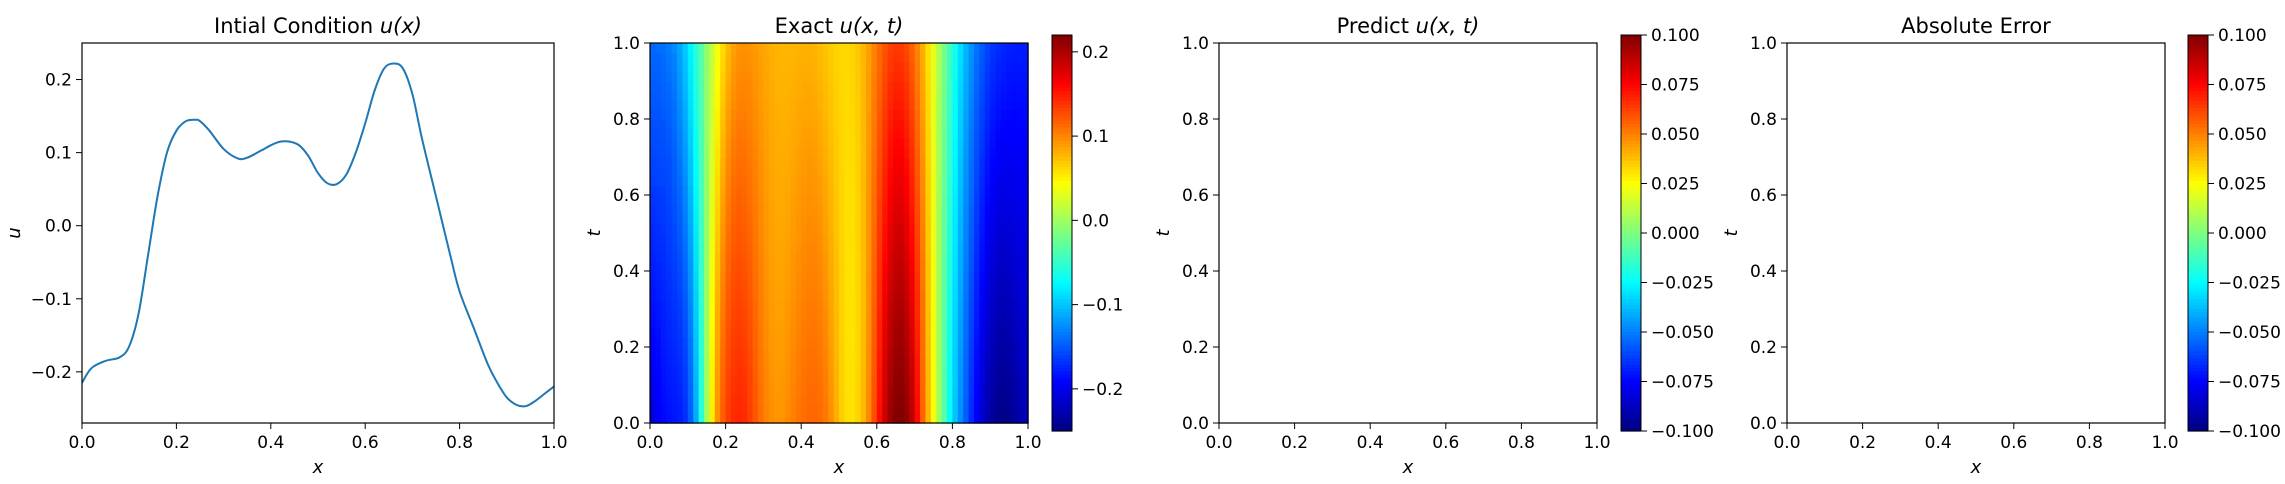 The image size is (2285, 484). I want to click on panel-3-heatmap-area, so click(1408, 233).